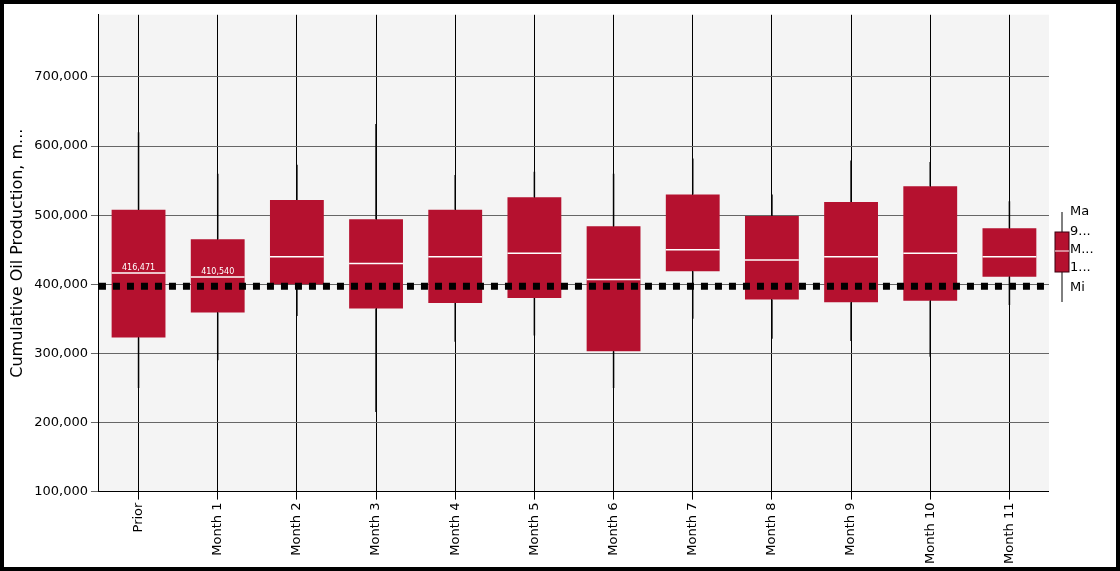 The width and height of the screenshot is (1120, 571). What do you see at coordinates (533, 529) in the screenshot?
I see `x-tick-label: Month 5` at bounding box center [533, 529].